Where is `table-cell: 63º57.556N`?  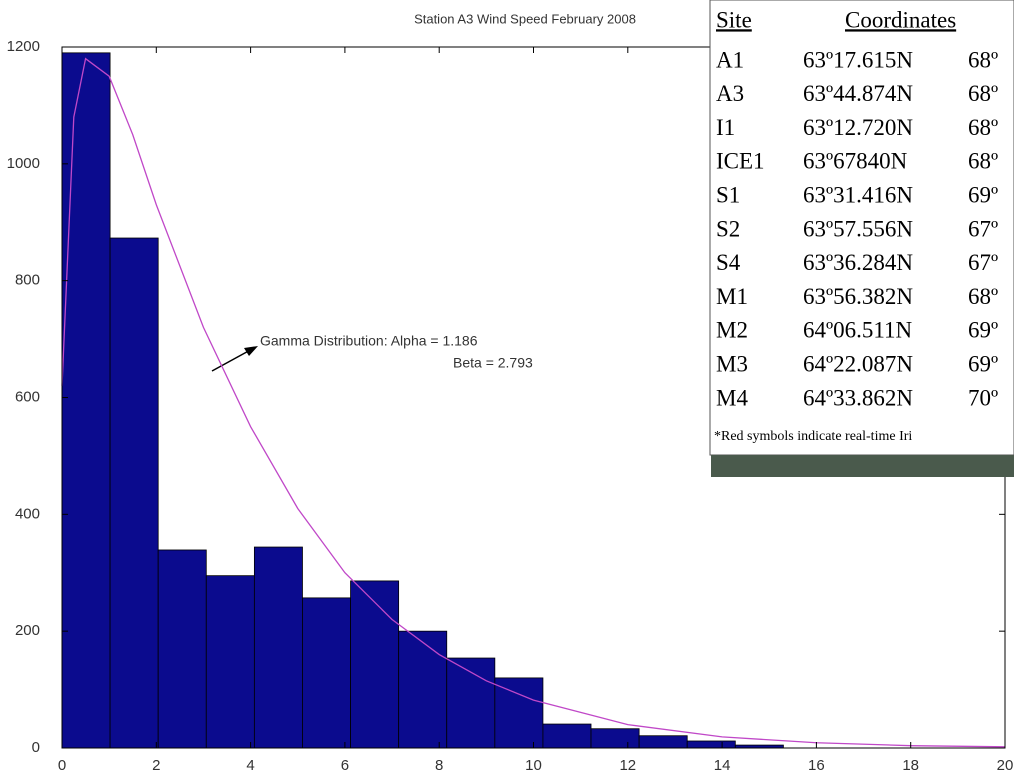
table-cell: 63º57.556N is located at coordinates (858, 228).